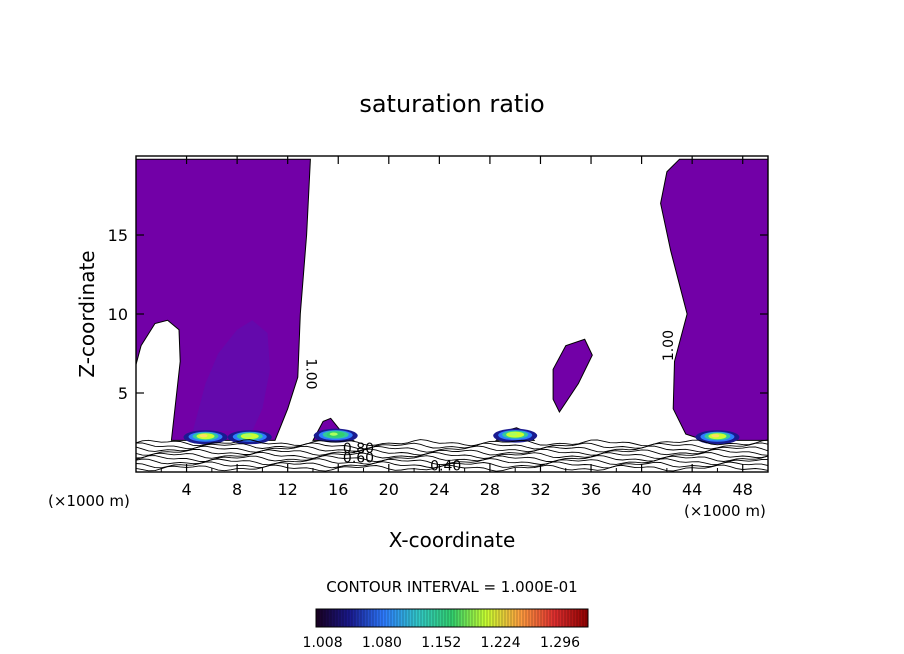  What do you see at coordinates (725, 511) in the screenshot?
I see `x-unit-right: (×1000 m)` at bounding box center [725, 511].